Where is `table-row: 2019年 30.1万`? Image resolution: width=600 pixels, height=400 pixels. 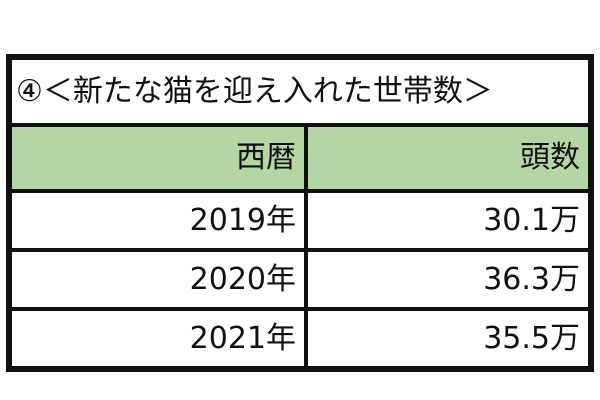
table-row: 2019年 30.1万 is located at coordinates (300, 222).